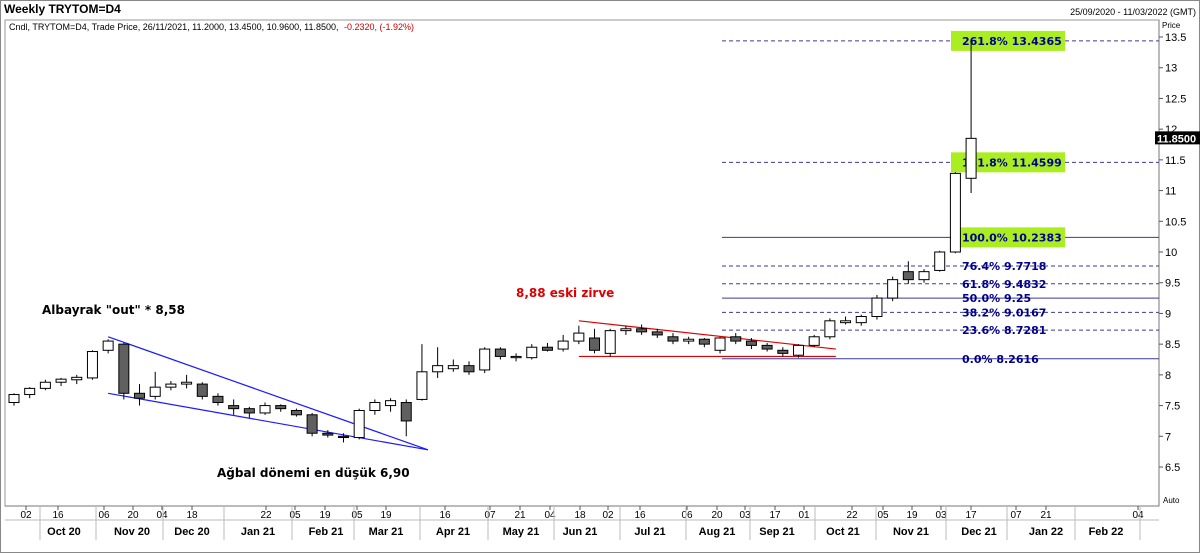 This screenshot has width=1200, height=553. What do you see at coordinates (113, 310) in the screenshot?
I see `annotation-label: Albayrak "out" * 8,58` at bounding box center [113, 310].